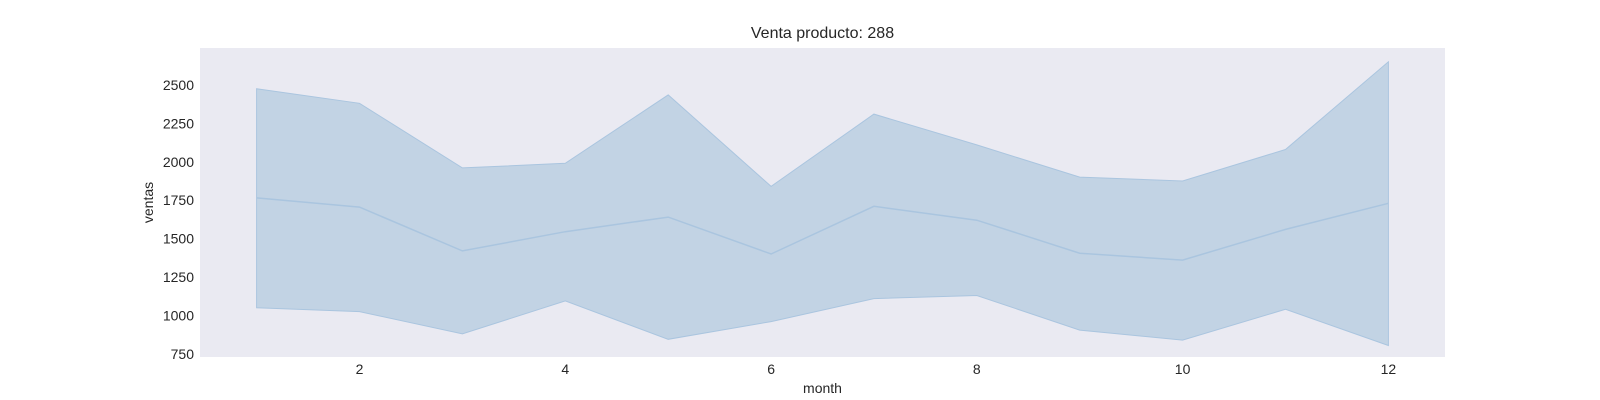  What do you see at coordinates (822, 388) in the screenshot?
I see `x-axis-label: month` at bounding box center [822, 388].